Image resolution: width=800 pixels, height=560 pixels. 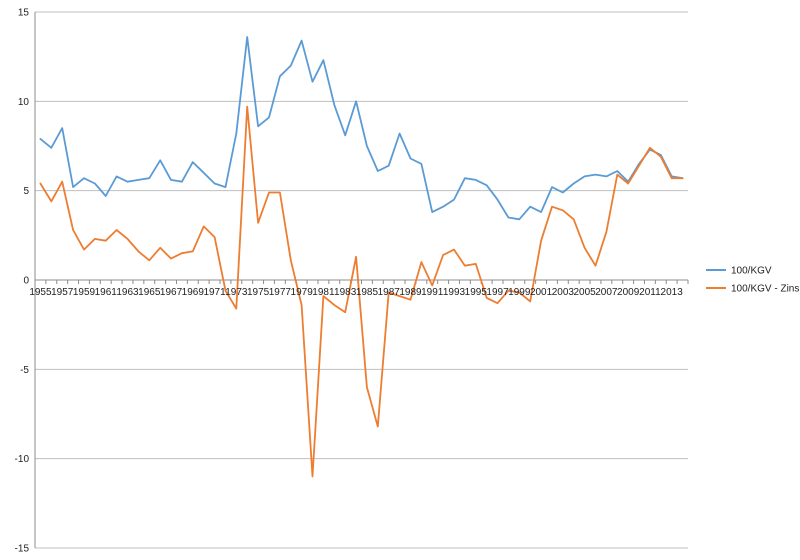 I want to click on x-tick-label: 2009, so click(x=628, y=292).